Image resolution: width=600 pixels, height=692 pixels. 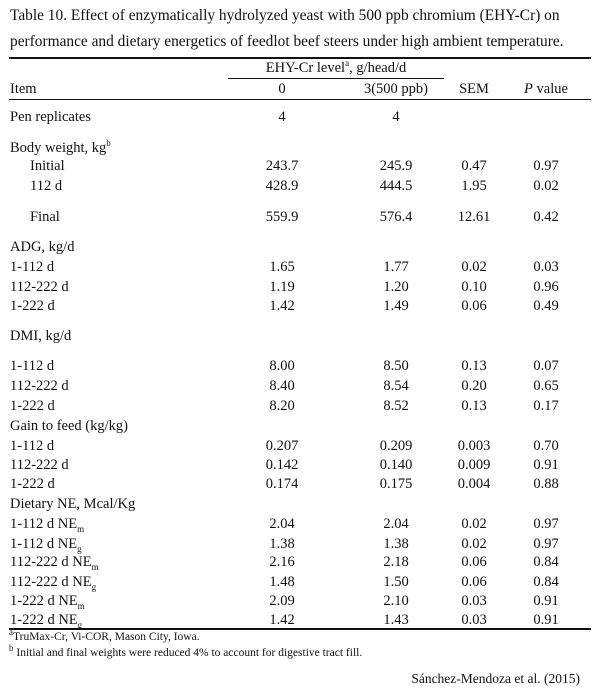 I want to click on cell-v0: 8.40, so click(x=282, y=386).